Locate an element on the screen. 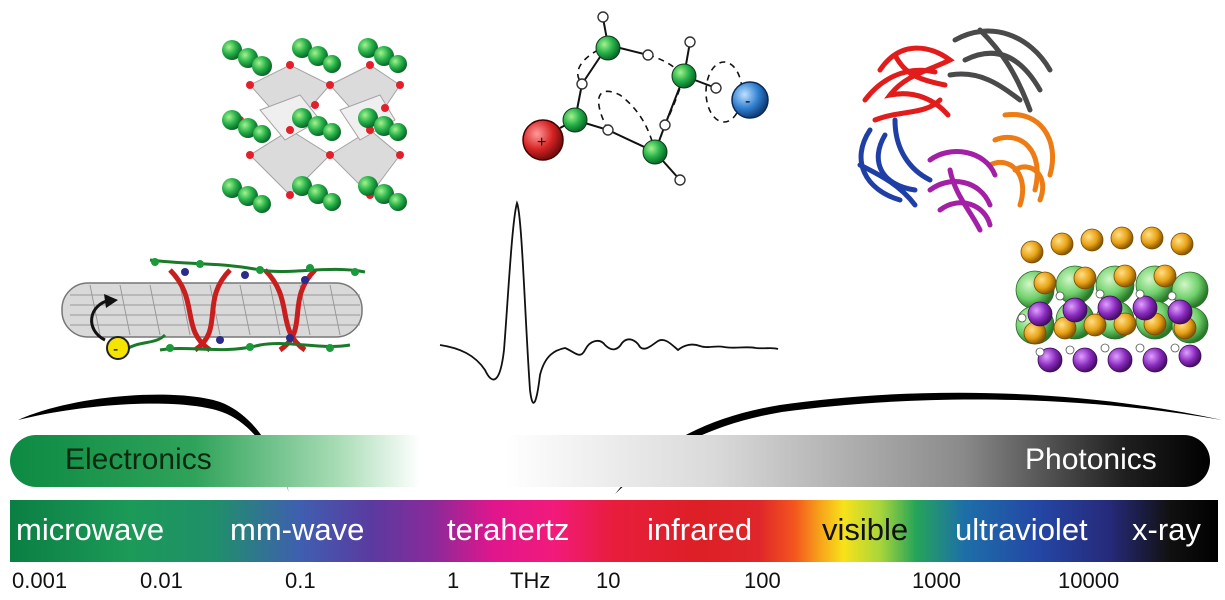 Image resolution: width=1225 pixels, height=600 pixels. region-label-ultraviolet: ultraviolet is located at coordinates (1021, 529).